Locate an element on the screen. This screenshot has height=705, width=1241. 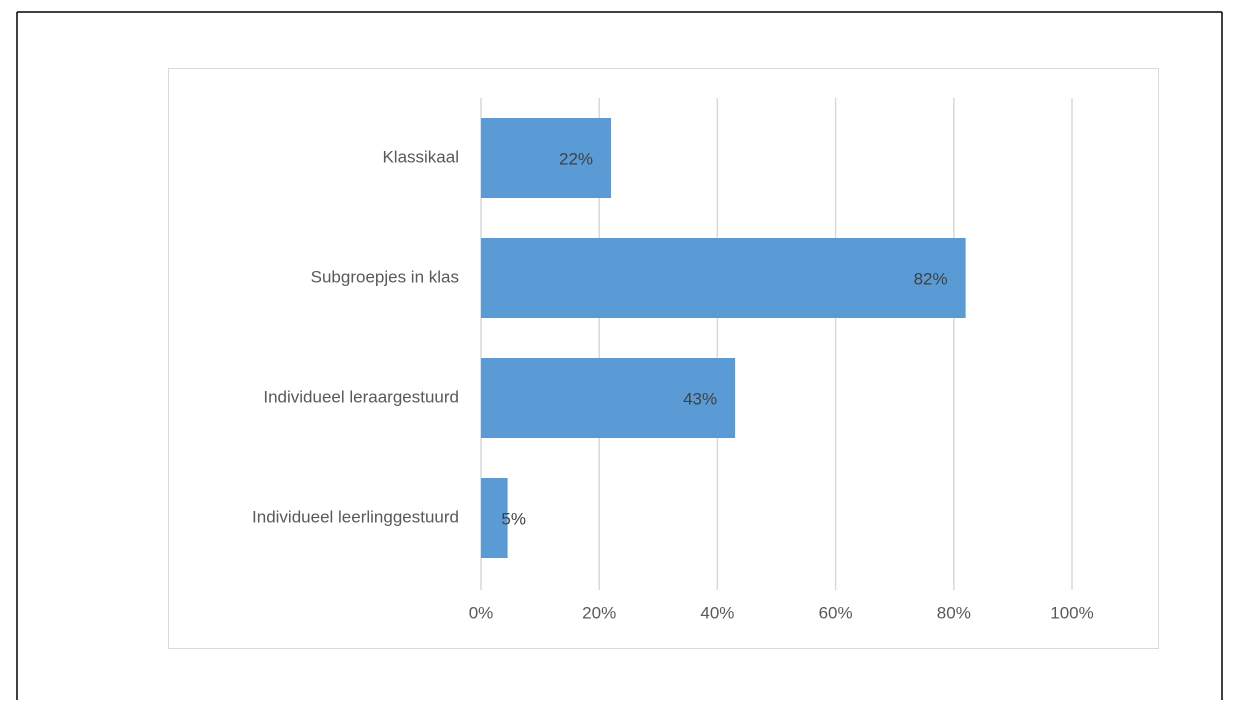
x-tick-label: 0% is located at coordinates (481, 612).